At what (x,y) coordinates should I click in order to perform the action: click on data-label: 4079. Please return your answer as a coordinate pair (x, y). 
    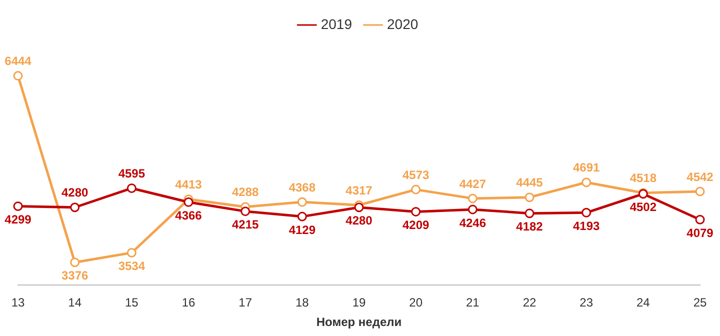
    Looking at the image, I should click on (700, 233).